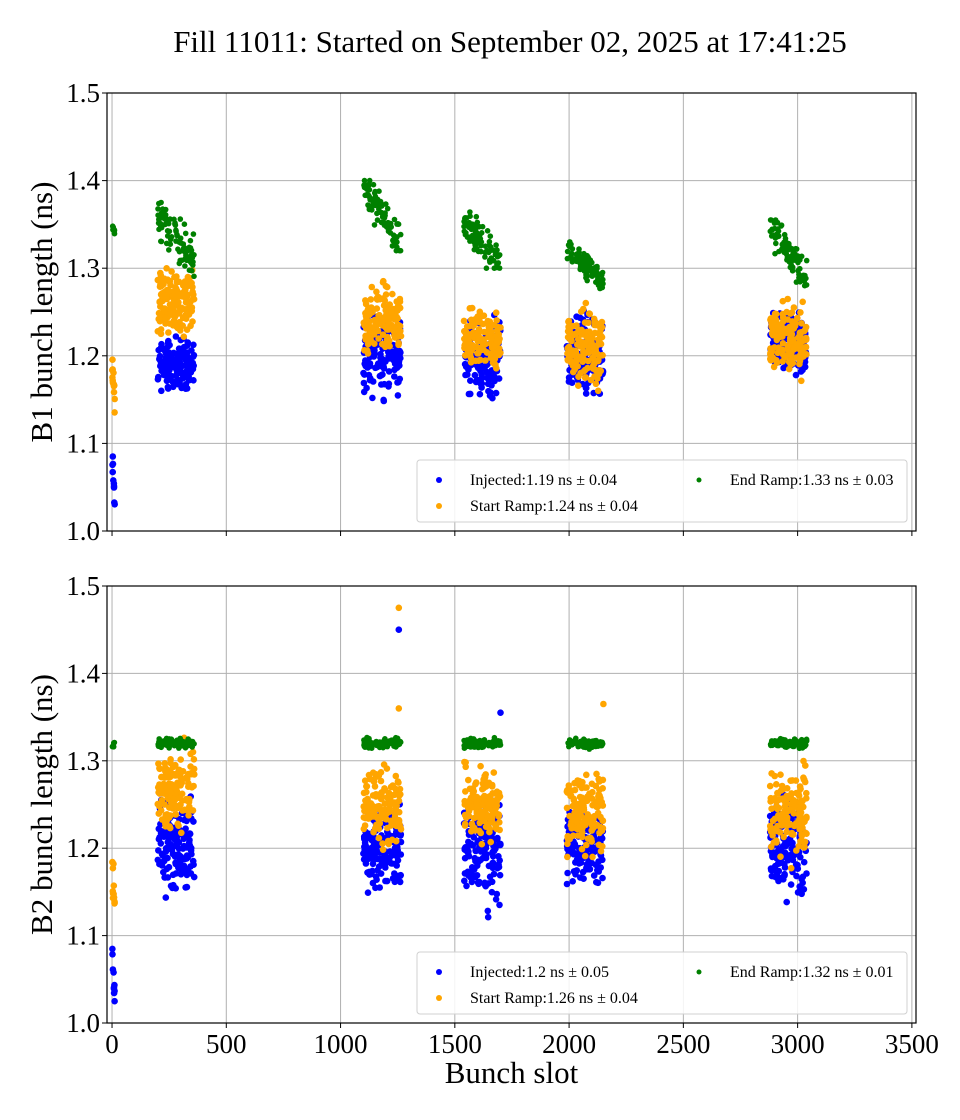 This screenshot has width=960, height=1120. I want to click on legend-marker, so click(699, 480).